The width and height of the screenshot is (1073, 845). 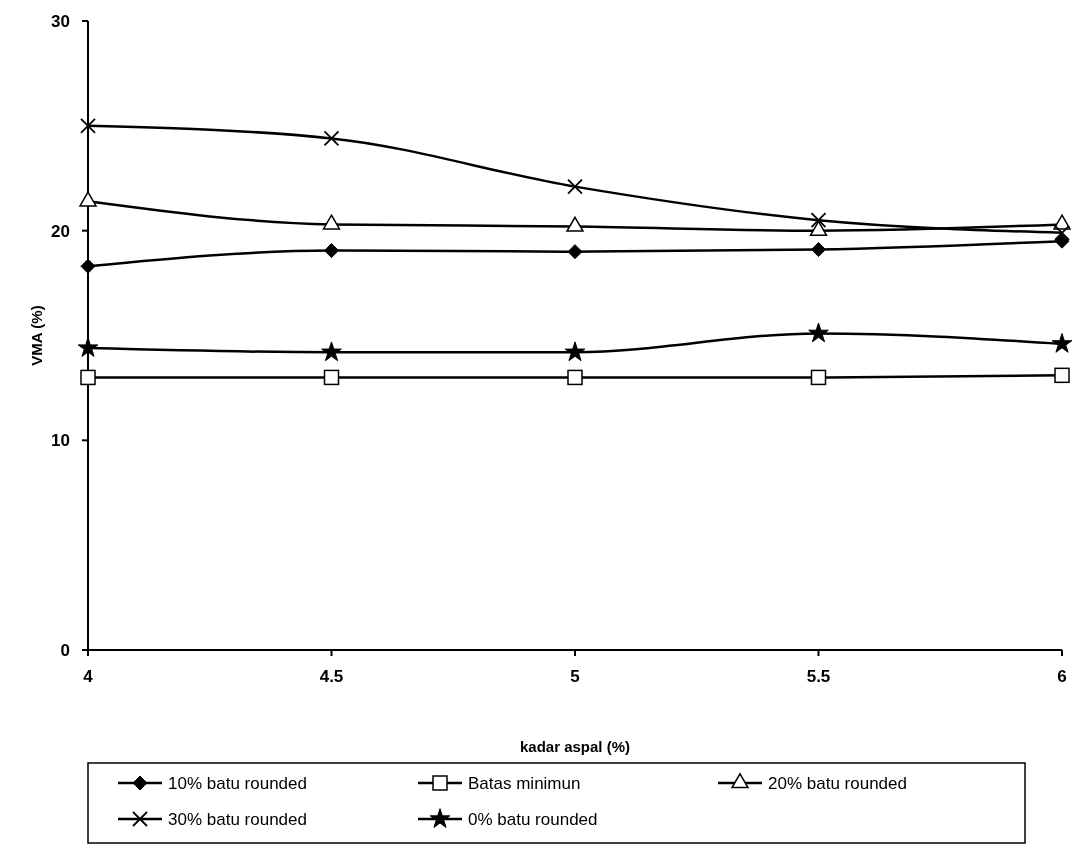 I want to click on x-tick-label: 6, so click(x=1062, y=676).